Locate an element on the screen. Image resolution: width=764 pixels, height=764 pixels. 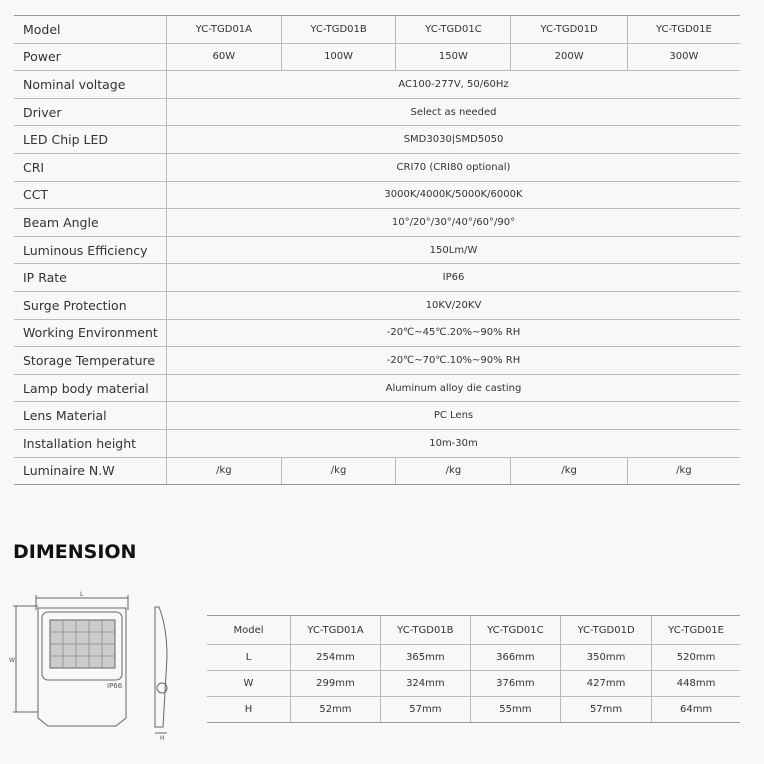
spec-row: Luminous Efficiency 150Lm/W is located at coordinates (377, 250).